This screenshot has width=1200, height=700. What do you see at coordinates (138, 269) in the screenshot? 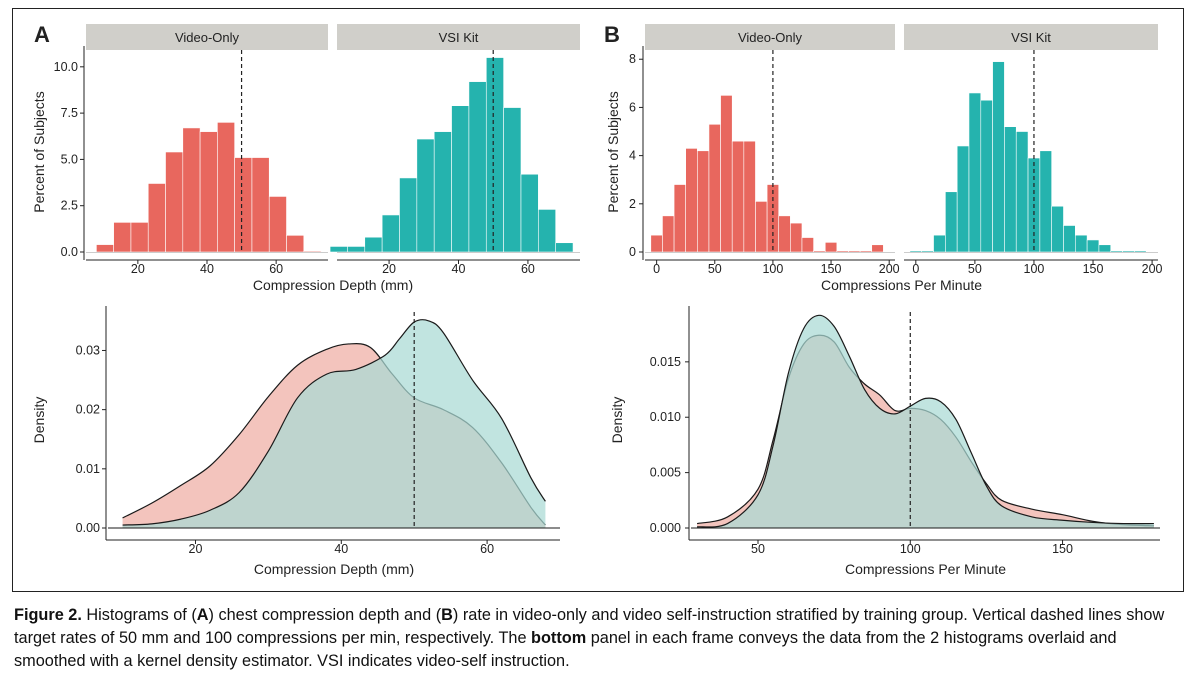
I see `panel-a-facet-1-x-tick-label: 20` at bounding box center [138, 269].